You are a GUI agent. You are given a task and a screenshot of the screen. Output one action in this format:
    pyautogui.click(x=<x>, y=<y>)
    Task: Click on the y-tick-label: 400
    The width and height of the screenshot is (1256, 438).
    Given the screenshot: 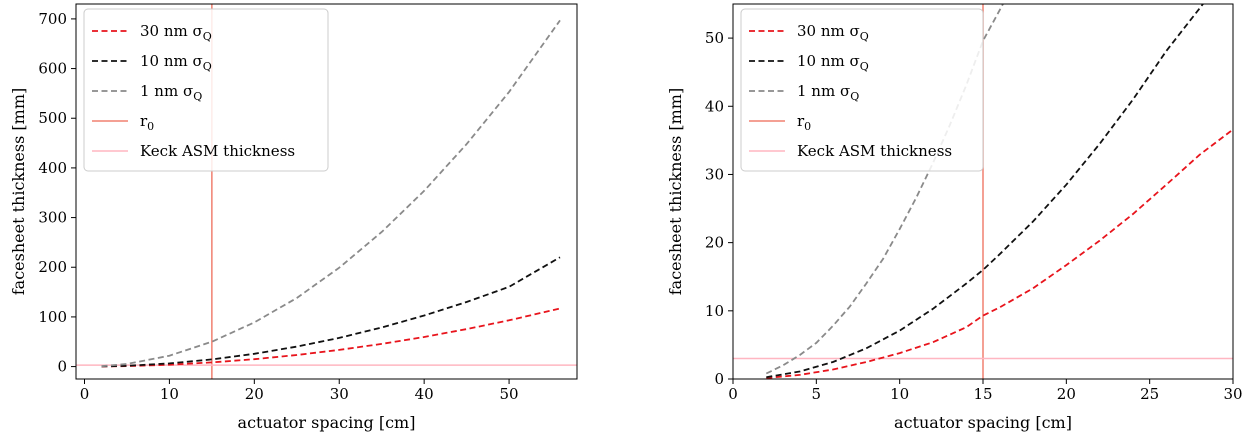 What is the action you would take?
    pyautogui.click(x=52, y=168)
    